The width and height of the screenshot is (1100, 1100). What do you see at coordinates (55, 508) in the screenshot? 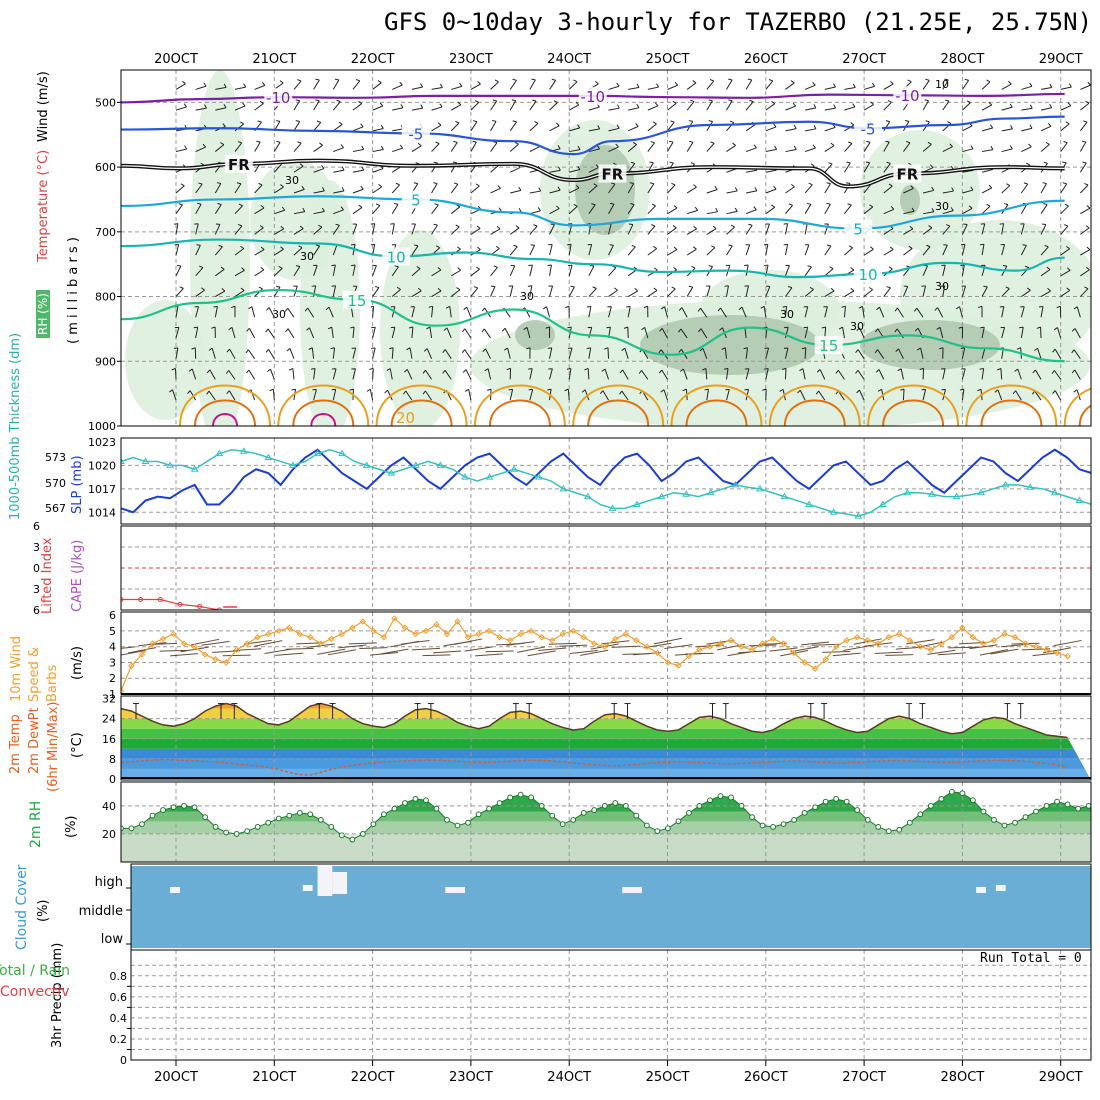
I see `thickness-ytick: 567` at bounding box center [55, 508].